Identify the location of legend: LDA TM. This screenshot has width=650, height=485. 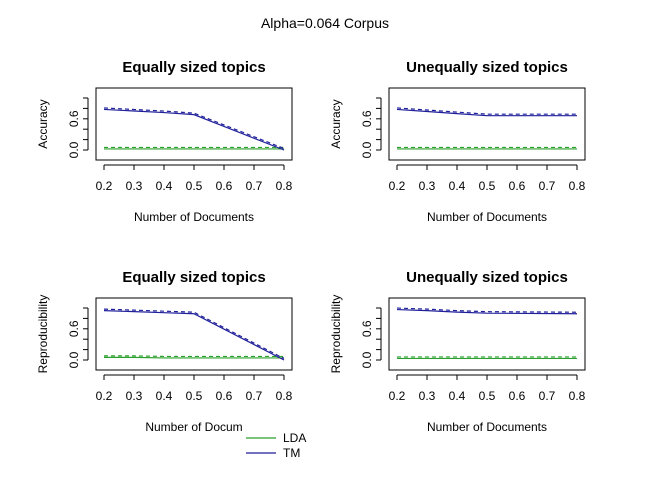
(276, 445).